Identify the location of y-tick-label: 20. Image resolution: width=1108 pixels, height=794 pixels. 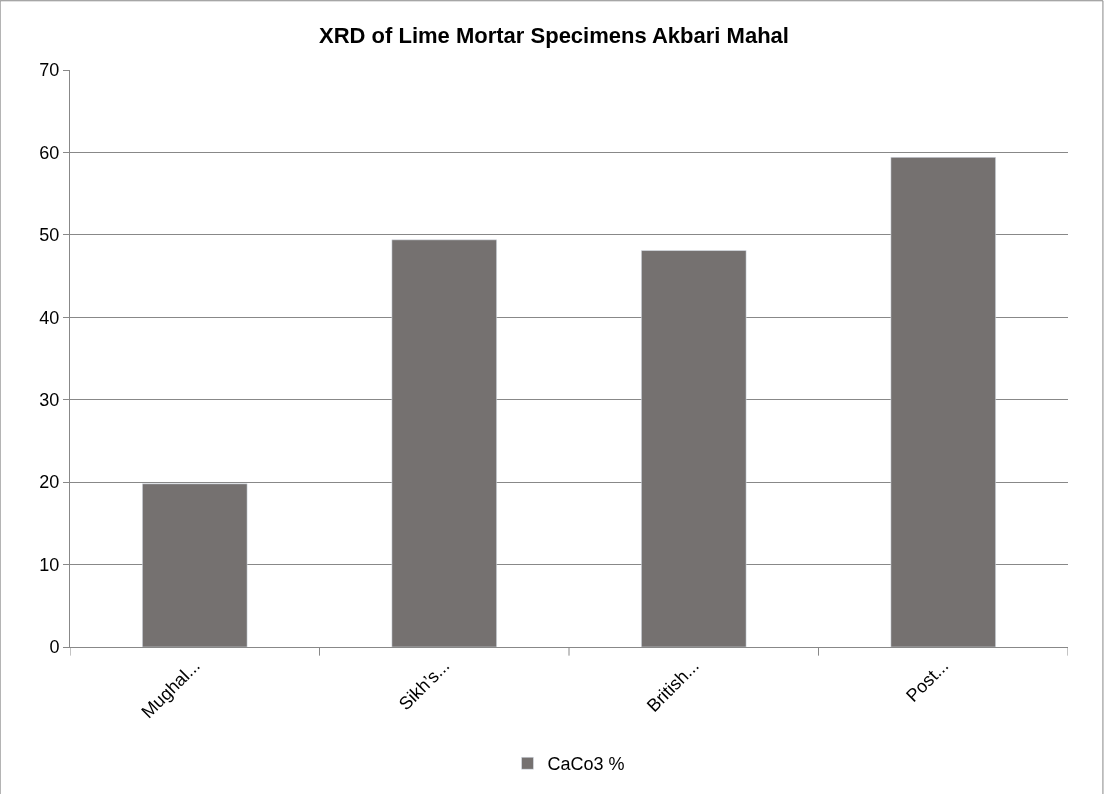
(49, 482).